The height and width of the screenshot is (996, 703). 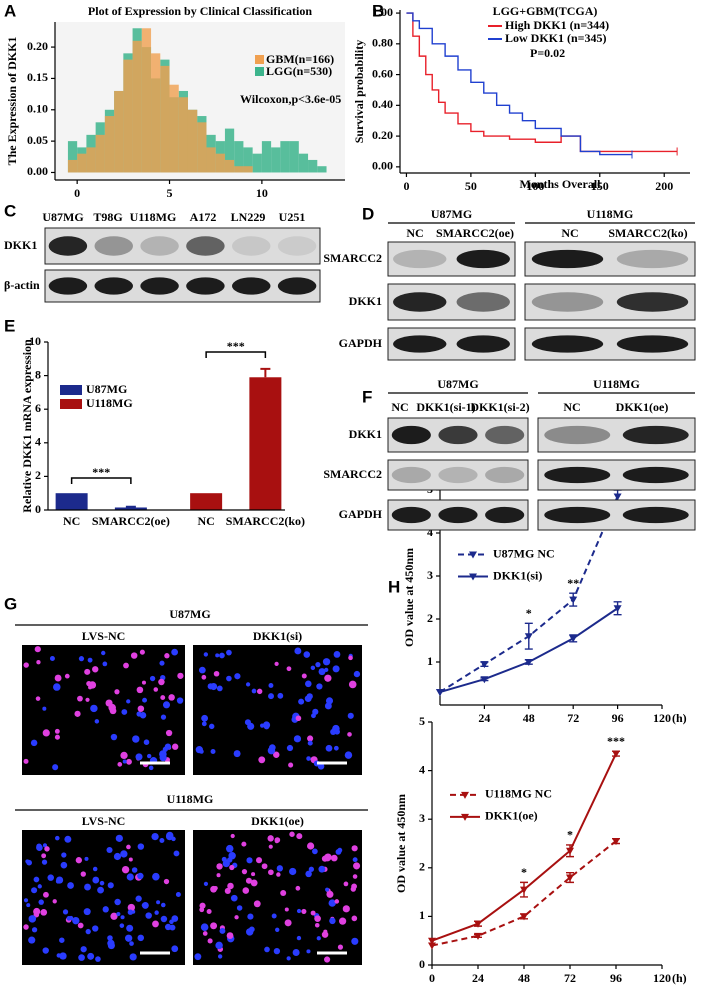 What do you see at coordinates (104, 821) in the screenshot?
I see `condition-label: LVS-NC` at bounding box center [104, 821].